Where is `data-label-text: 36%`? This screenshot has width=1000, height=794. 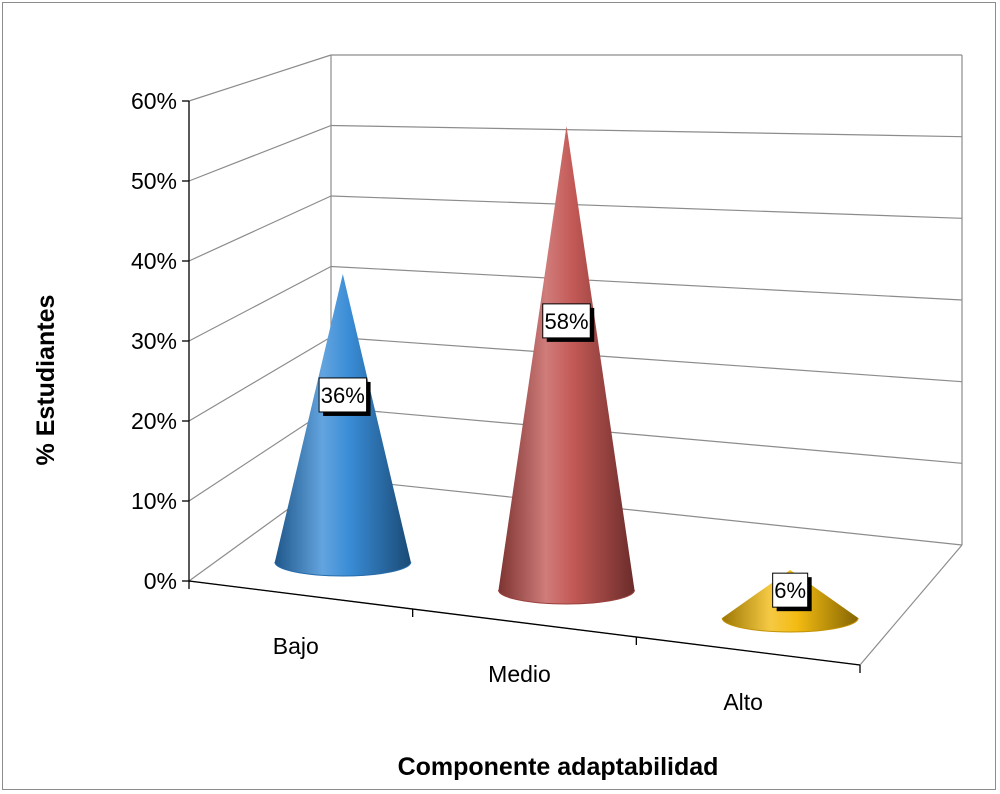
data-label-text: 36% is located at coordinates (343, 395).